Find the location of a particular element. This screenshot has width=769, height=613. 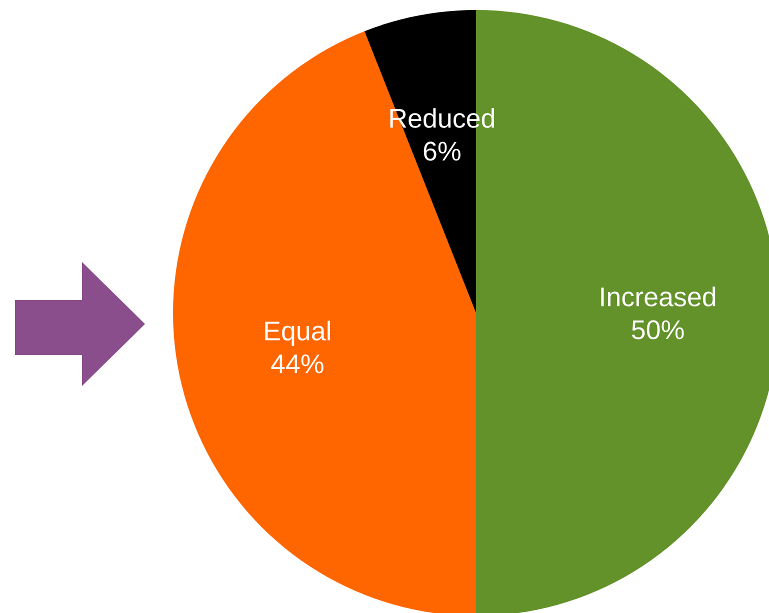

slice-label: Increased is located at coordinates (658, 296).